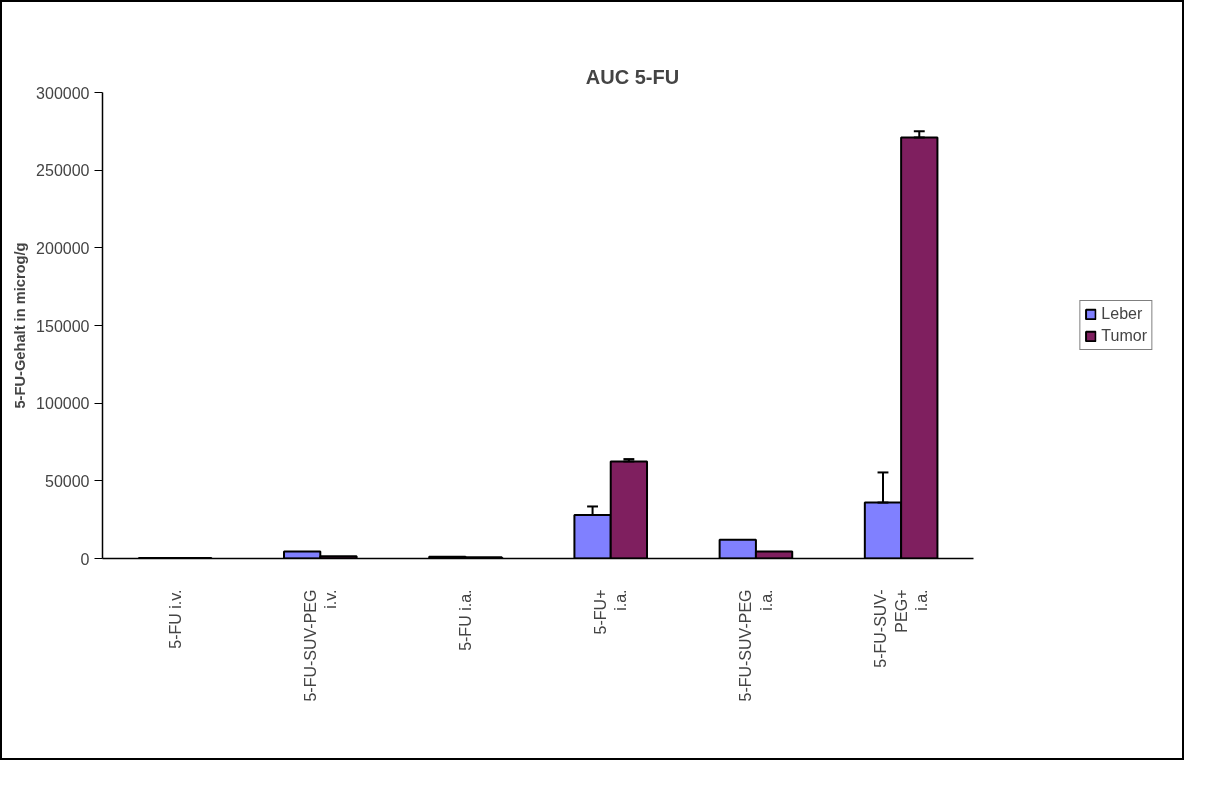 The width and height of the screenshot is (1208, 789). I want to click on y-tick-label: 200000, so click(63, 248).